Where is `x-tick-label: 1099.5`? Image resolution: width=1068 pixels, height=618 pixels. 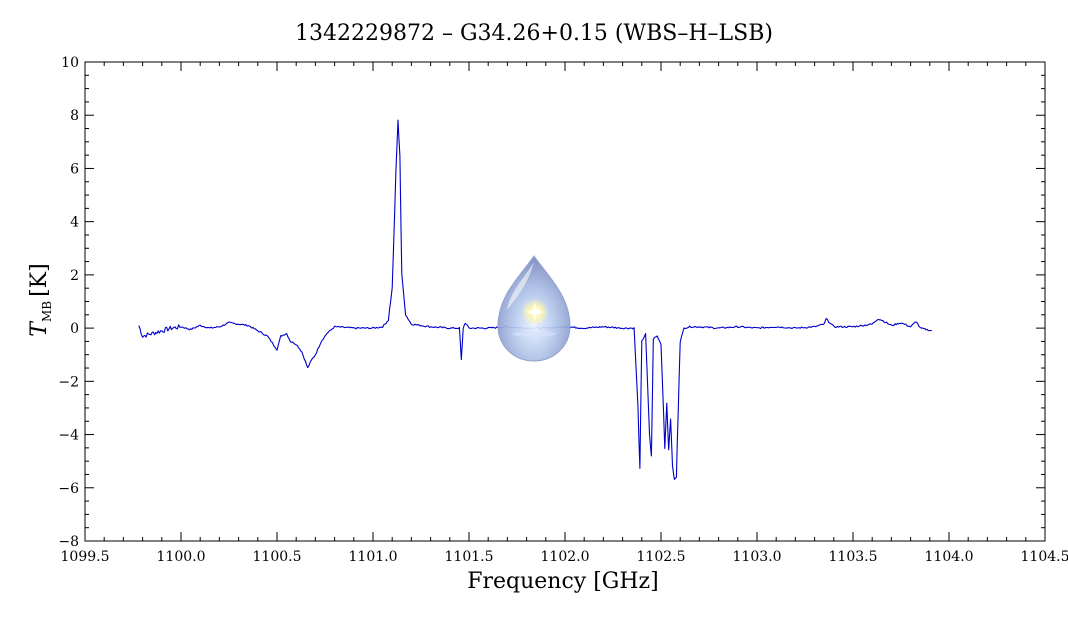 x-tick-label: 1099.5 is located at coordinates (85, 557).